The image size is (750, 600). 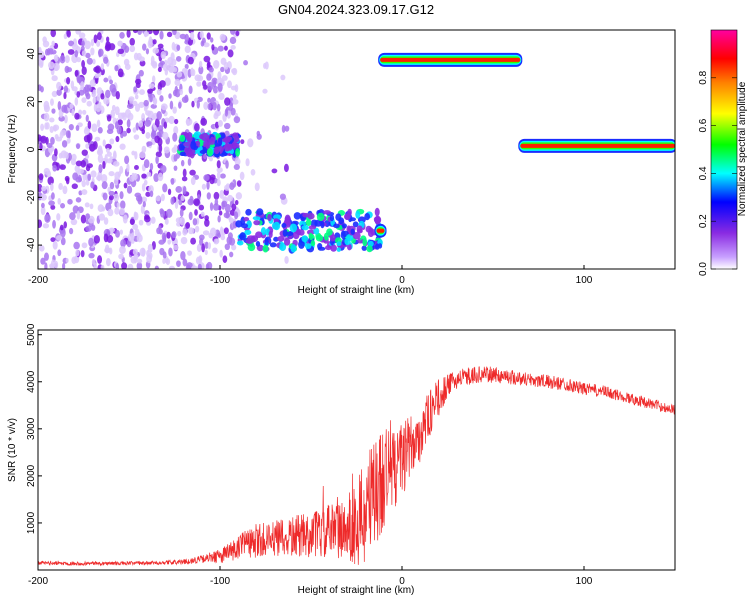 What do you see at coordinates (12, 149) in the screenshot?
I see `spectrogram-ylabel: Frequency (Hz)` at bounding box center [12, 149].